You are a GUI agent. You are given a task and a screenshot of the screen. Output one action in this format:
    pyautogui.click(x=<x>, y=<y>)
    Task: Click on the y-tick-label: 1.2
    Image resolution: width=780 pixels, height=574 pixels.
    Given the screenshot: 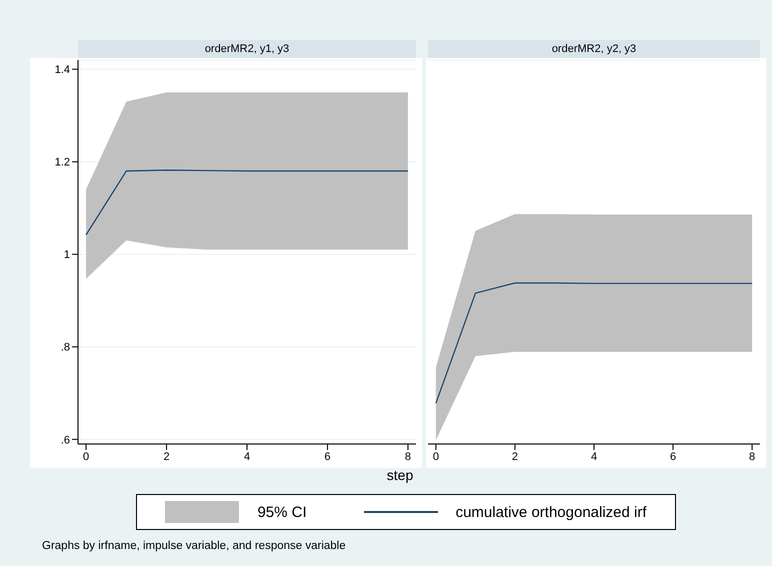 What is the action you would take?
    pyautogui.click(x=62, y=162)
    